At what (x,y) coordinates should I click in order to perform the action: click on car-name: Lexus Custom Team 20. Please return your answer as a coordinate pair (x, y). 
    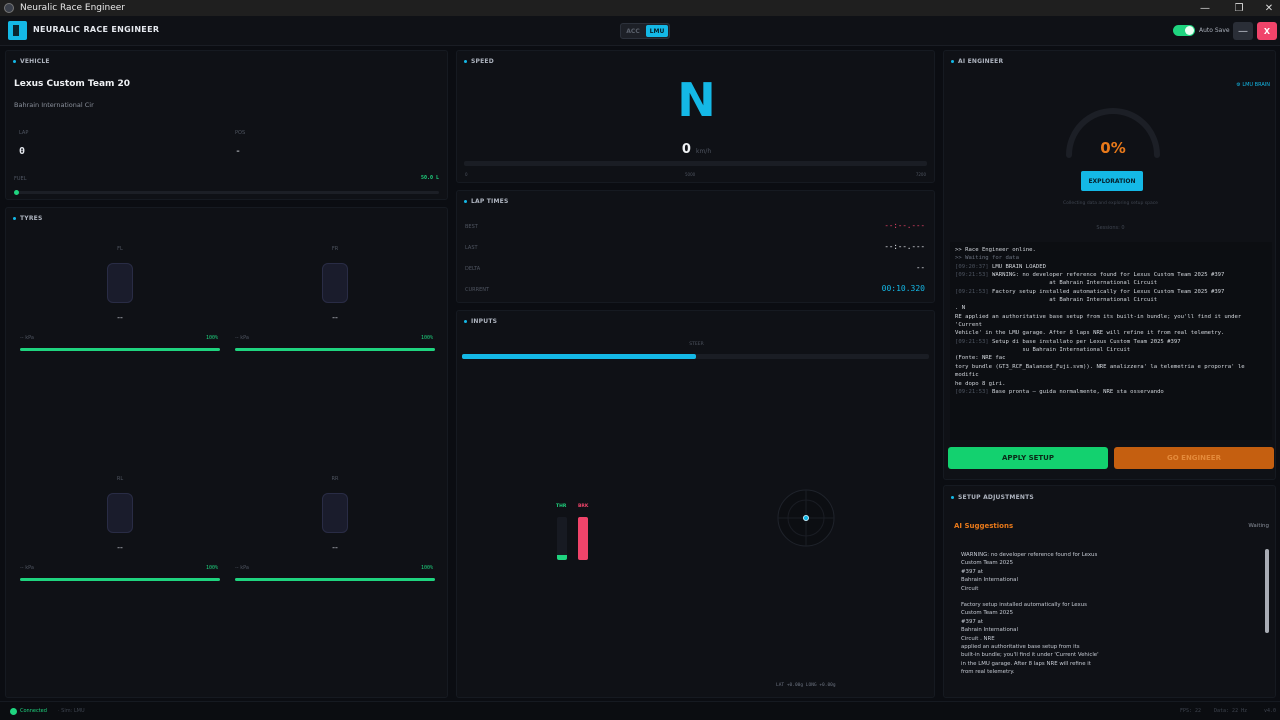
    Looking at the image, I should click on (72, 84).